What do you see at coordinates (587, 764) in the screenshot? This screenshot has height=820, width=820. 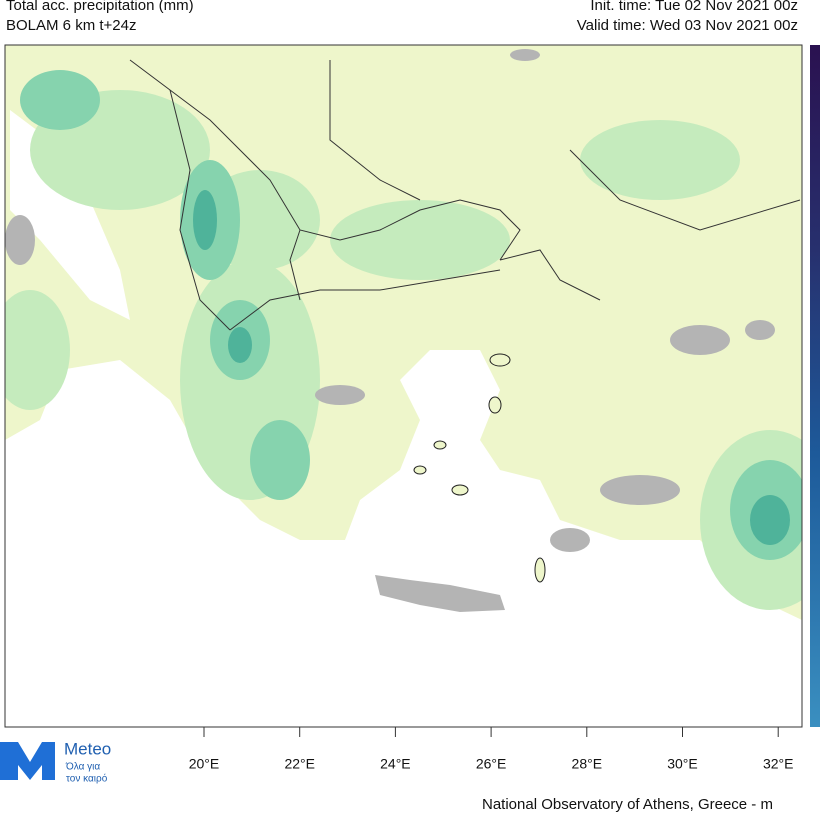 I see `lon-label: 28°E` at bounding box center [587, 764].